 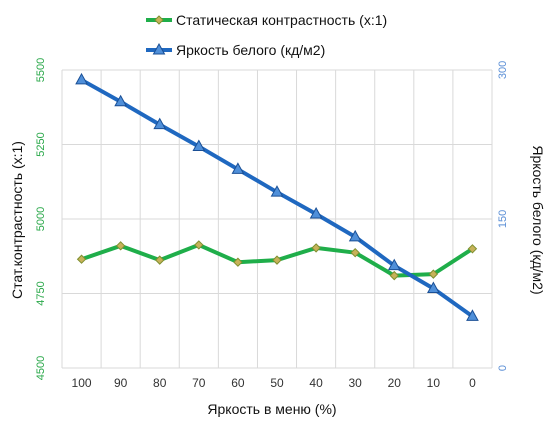 I want to click on y-left-tick-label: 4500, so click(x=41, y=368).